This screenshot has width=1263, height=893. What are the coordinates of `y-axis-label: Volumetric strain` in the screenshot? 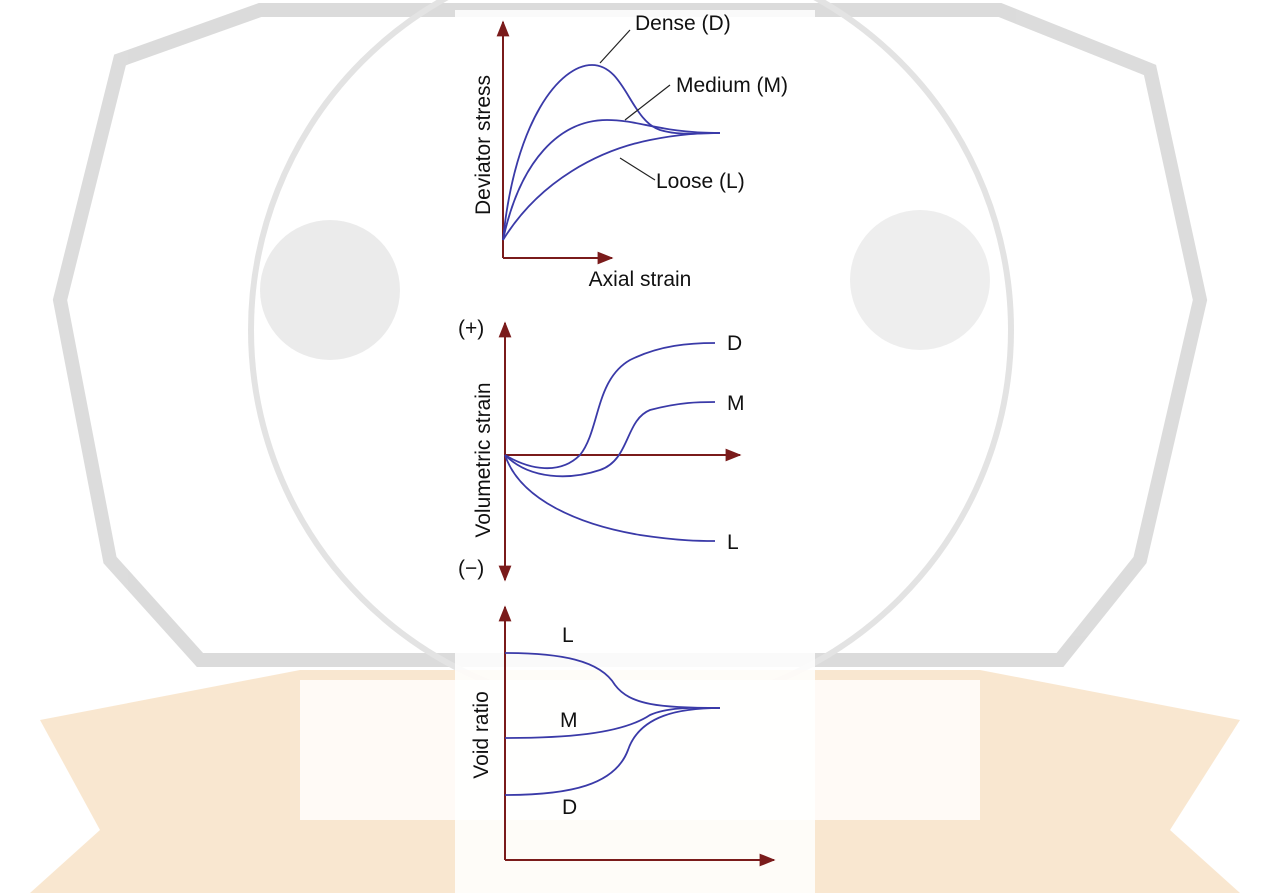 It's located at (483, 459).